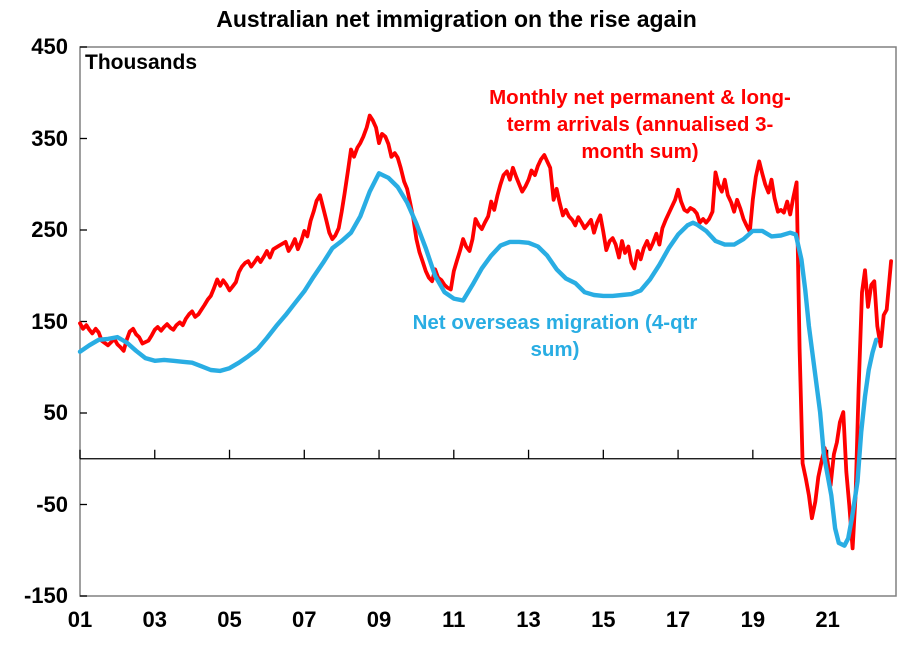 This screenshot has width=913, height=647. Describe the element at coordinates (55, 412) in the screenshot. I see `y-axis-label: 50` at that location.